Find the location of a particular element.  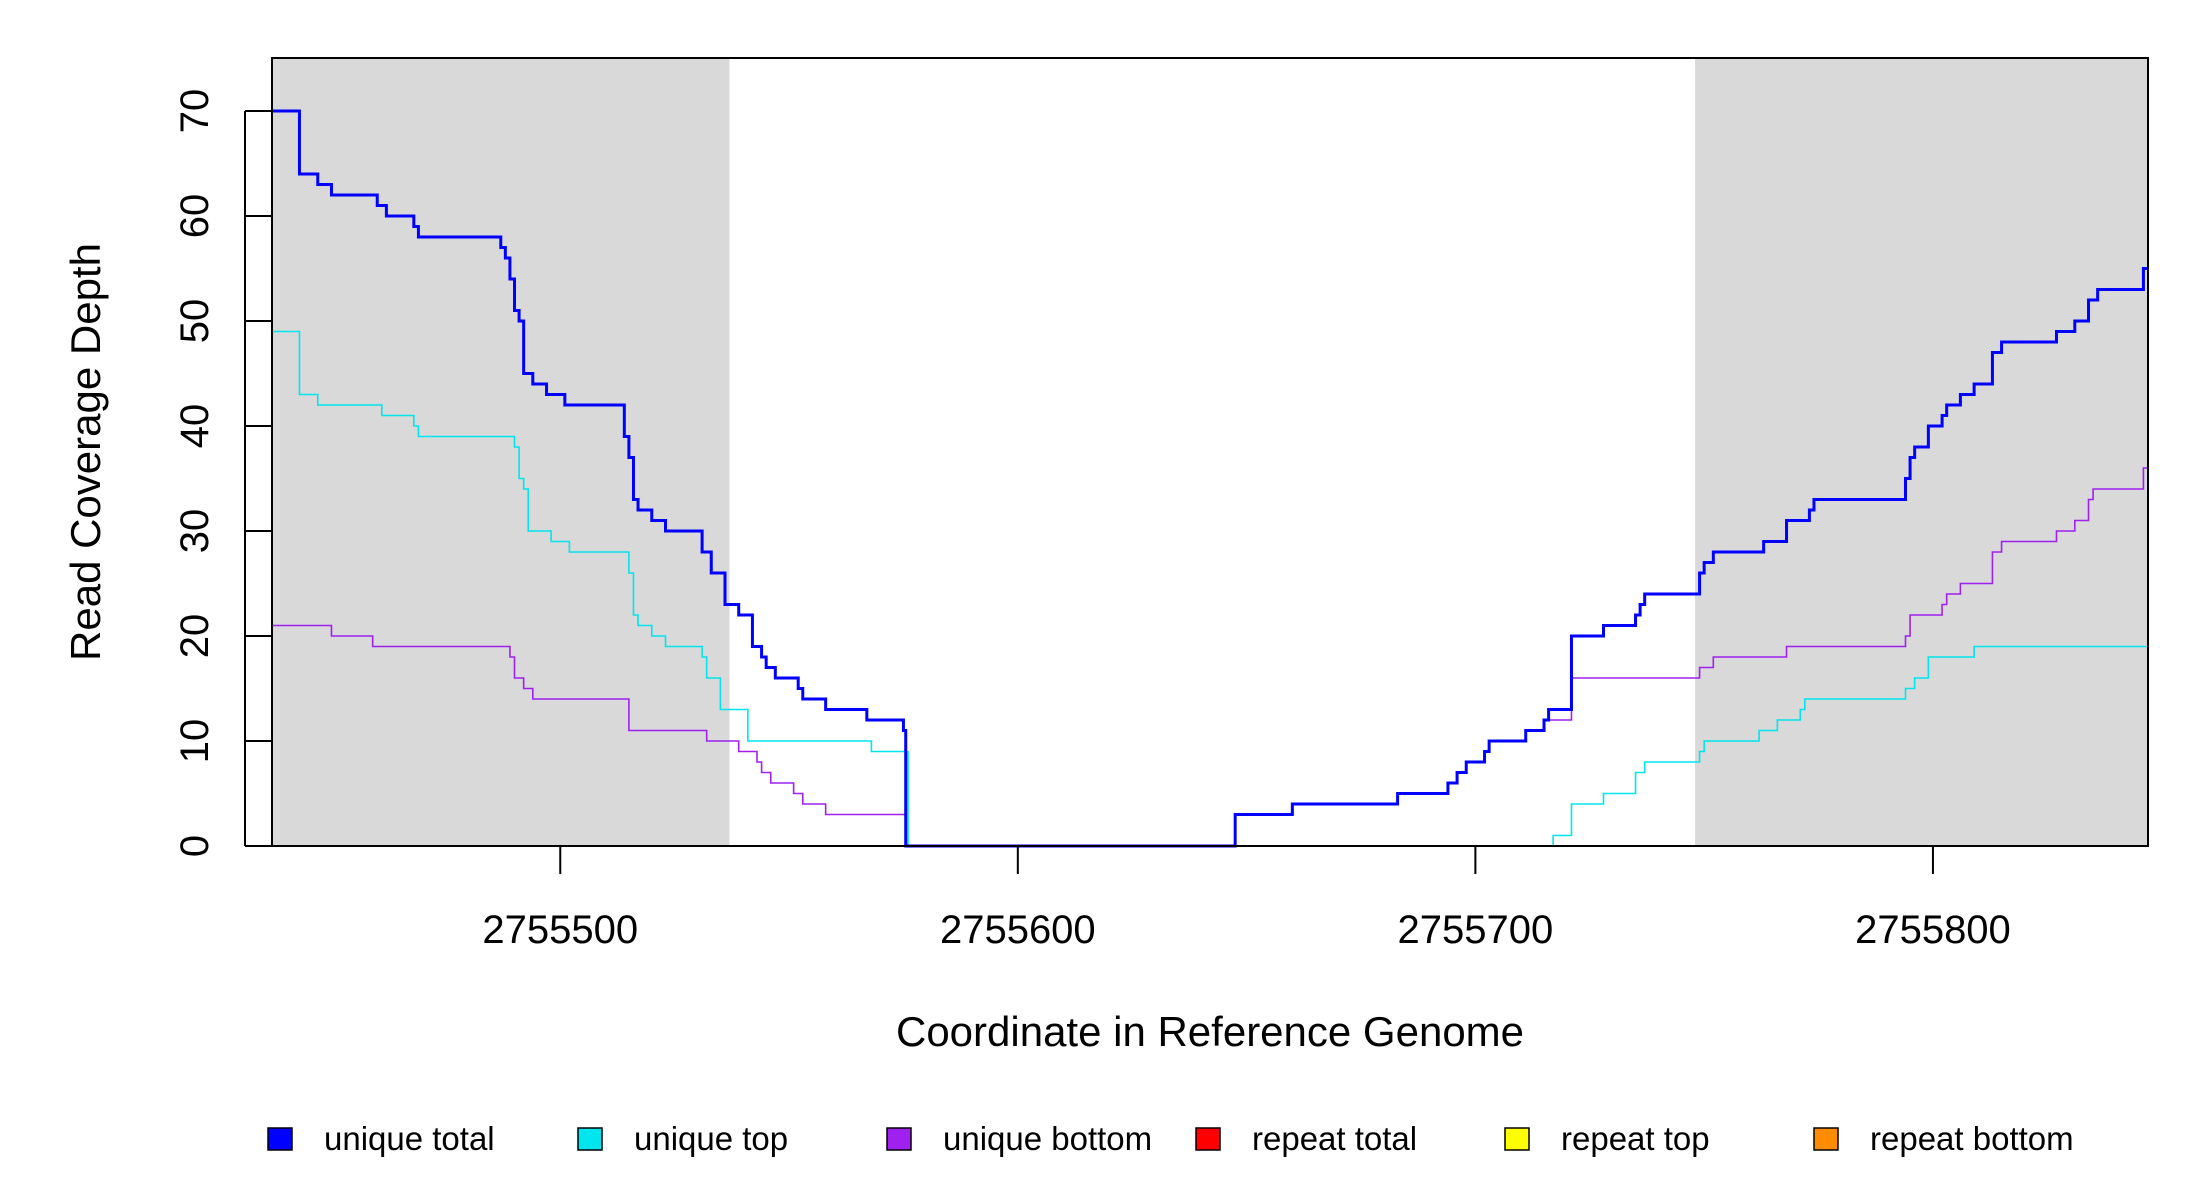

y-tick-label: 20 is located at coordinates (195, 636).